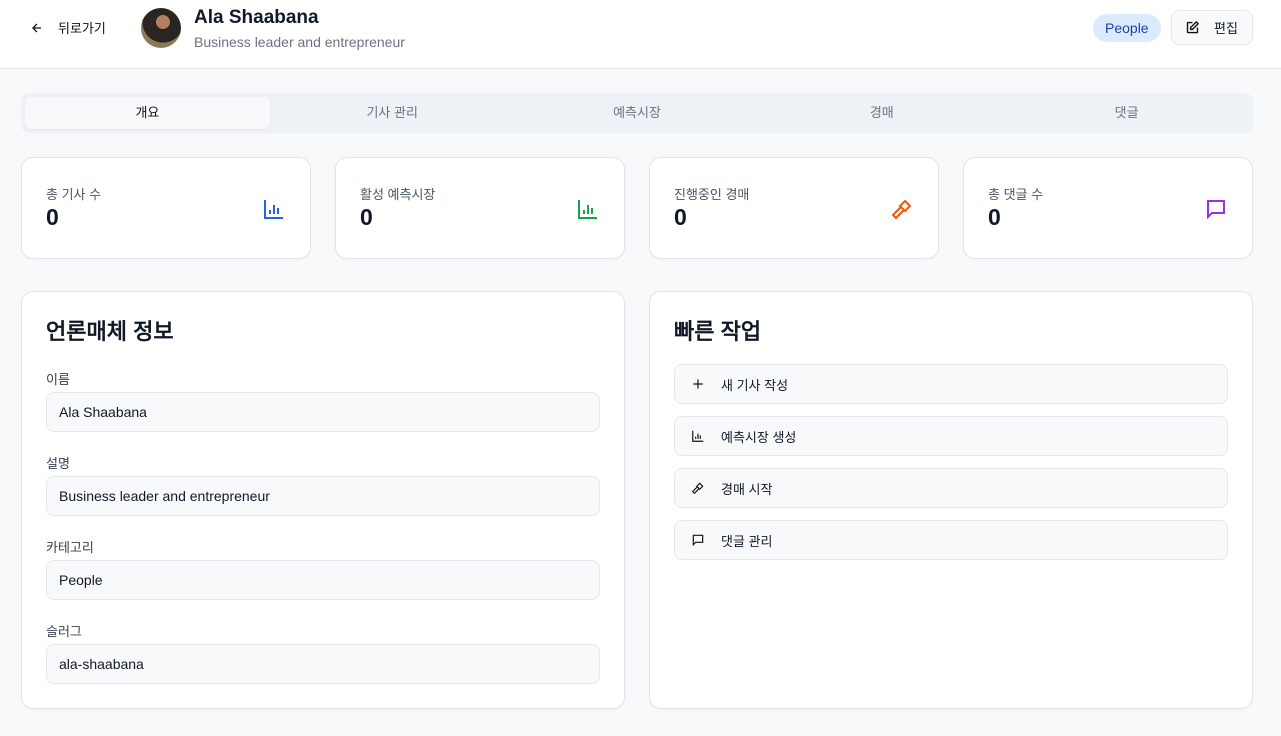 The height and width of the screenshot is (736, 1281). Describe the element at coordinates (82, 28) in the screenshot. I see `back-label: 뒤로가기` at that location.